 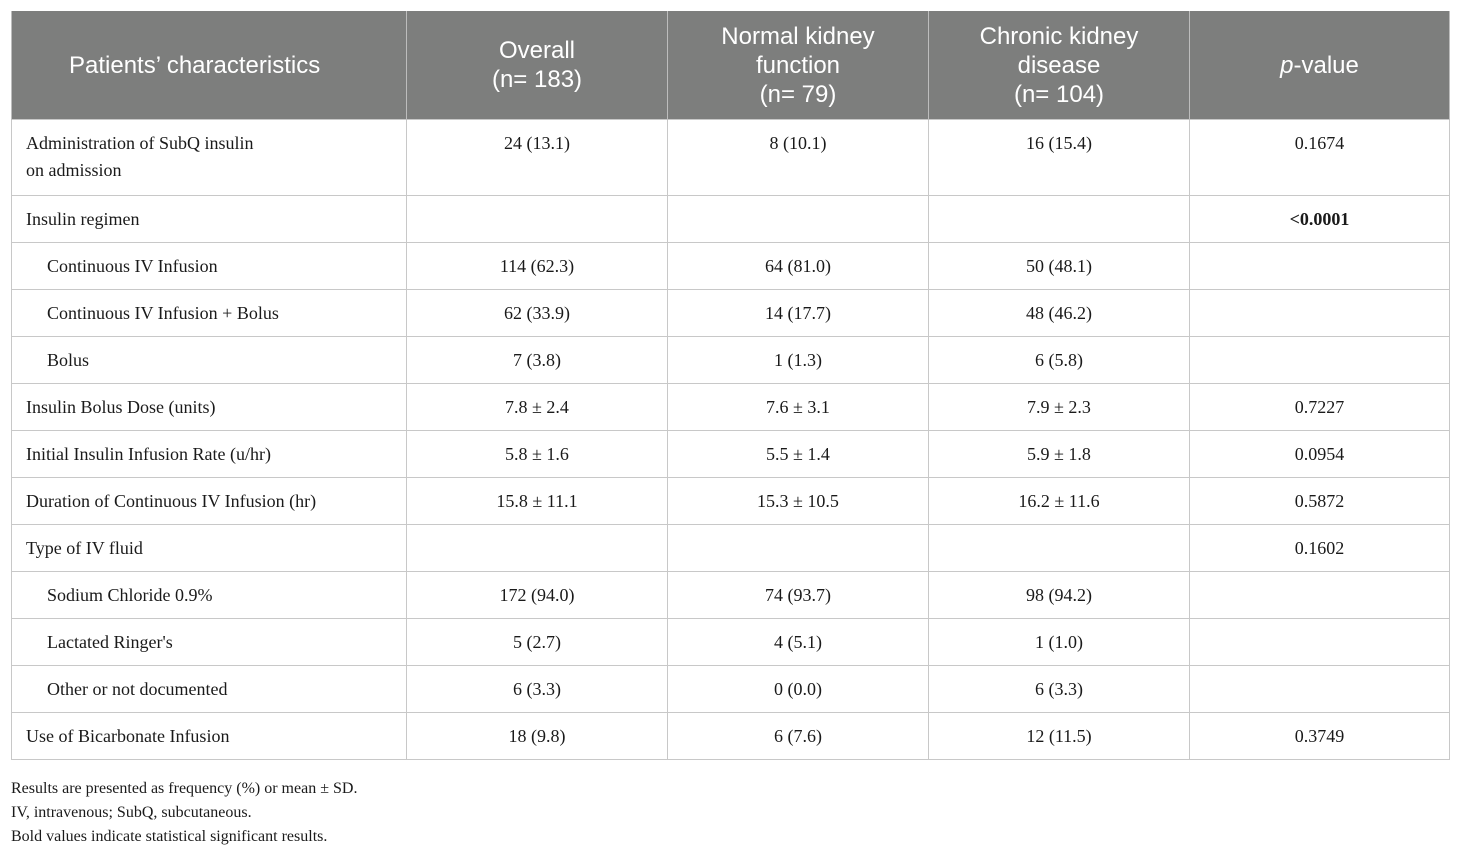 I want to click on cell-normal-kidney: 14 (17.7), so click(x=798, y=313).